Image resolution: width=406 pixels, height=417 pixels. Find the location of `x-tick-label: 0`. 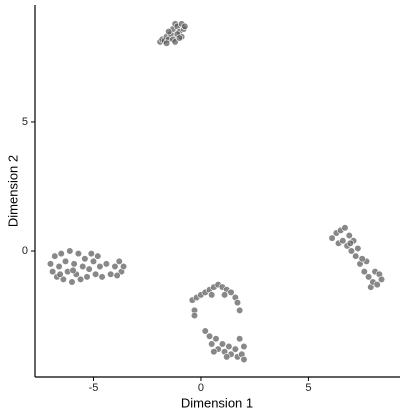

x-tick-label: 0 is located at coordinates (201, 388).